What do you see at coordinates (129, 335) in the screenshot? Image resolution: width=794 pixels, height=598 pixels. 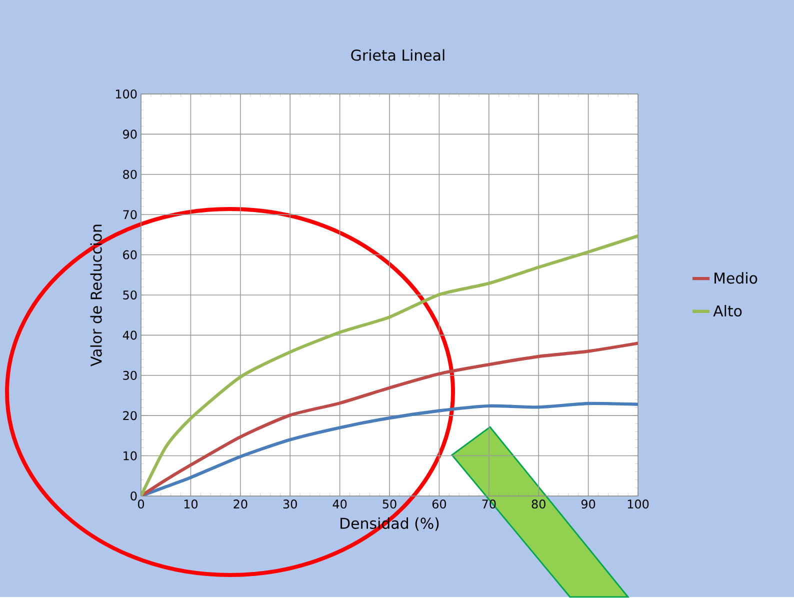 I see `y-tick-label: 40` at bounding box center [129, 335].